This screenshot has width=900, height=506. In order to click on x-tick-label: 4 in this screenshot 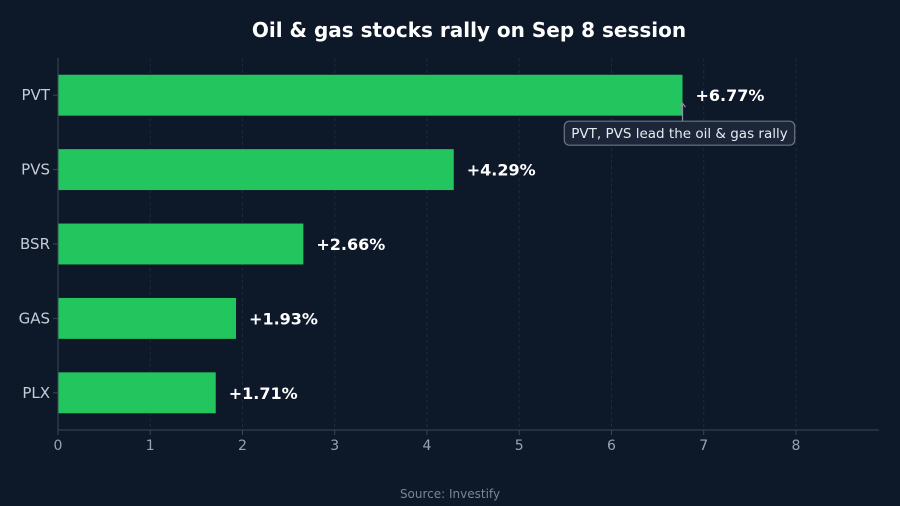, I will do `click(427, 446)`.